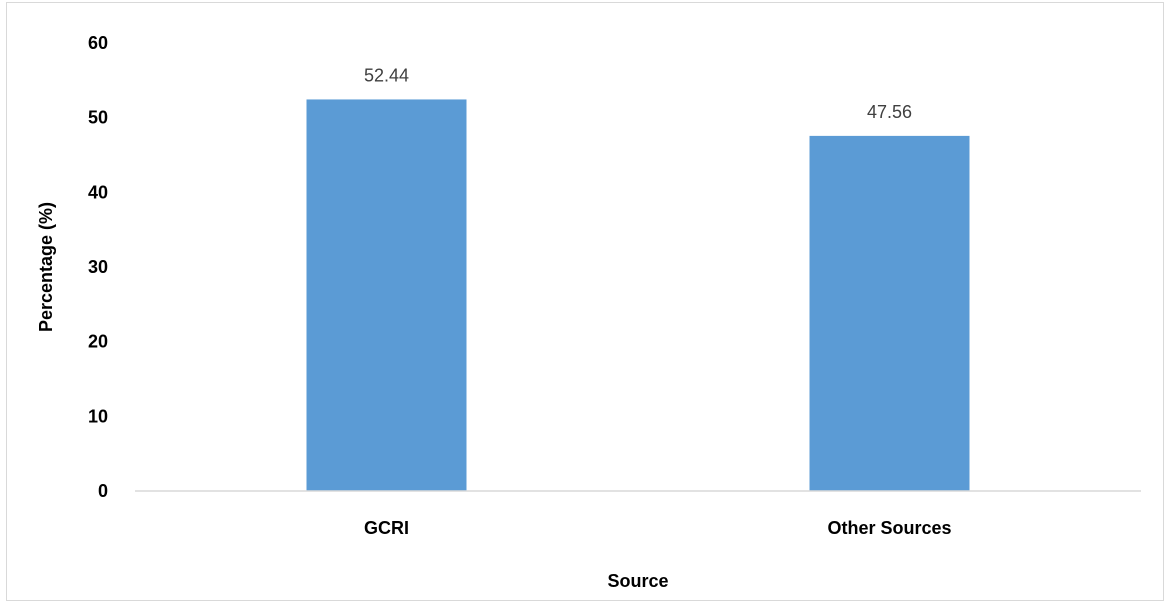 The height and width of the screenshot is (605, 1171). What do you see at coordinates (98, 342) in the screenshot?
I see `y-tick-label: 20` at bounding box center [98, 342].